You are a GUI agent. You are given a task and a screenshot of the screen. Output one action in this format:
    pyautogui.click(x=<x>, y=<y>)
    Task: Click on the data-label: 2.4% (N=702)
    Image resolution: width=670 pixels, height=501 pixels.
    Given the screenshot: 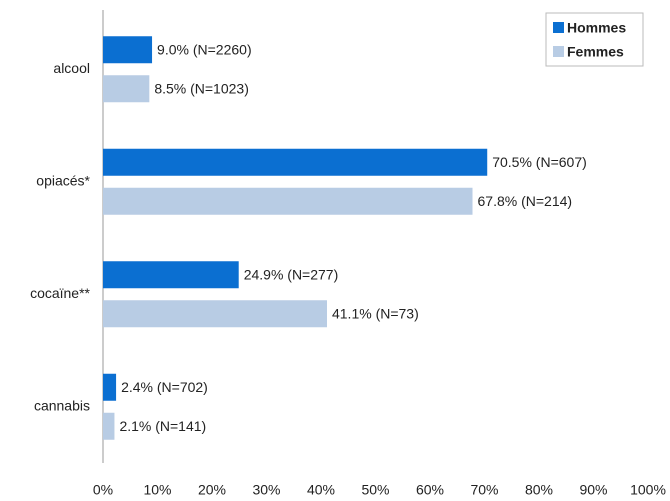 What is the action you would take?
    pyautogui.click(x=164, y=387)
    